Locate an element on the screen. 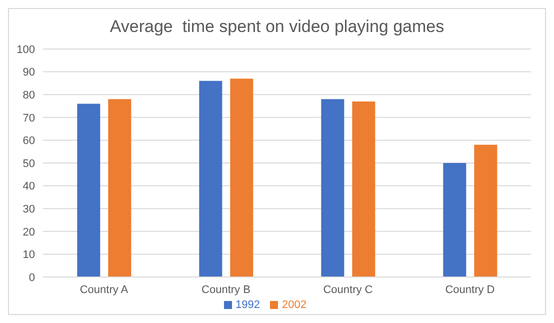 The height and width of the screenshot is (323, 554). legend-label: 2002 is located at coordinates (294, 305).